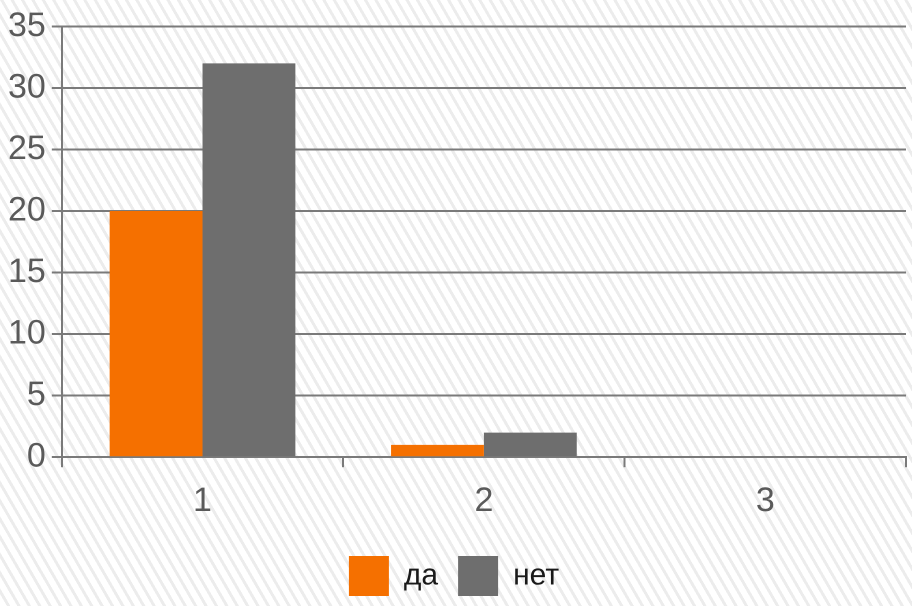 Image resolution: width=912 pixels, height=606 pixels. Describe the element at coordinates (27, 332) in the screenshot. I see `y-tick-label: 10` at that location.